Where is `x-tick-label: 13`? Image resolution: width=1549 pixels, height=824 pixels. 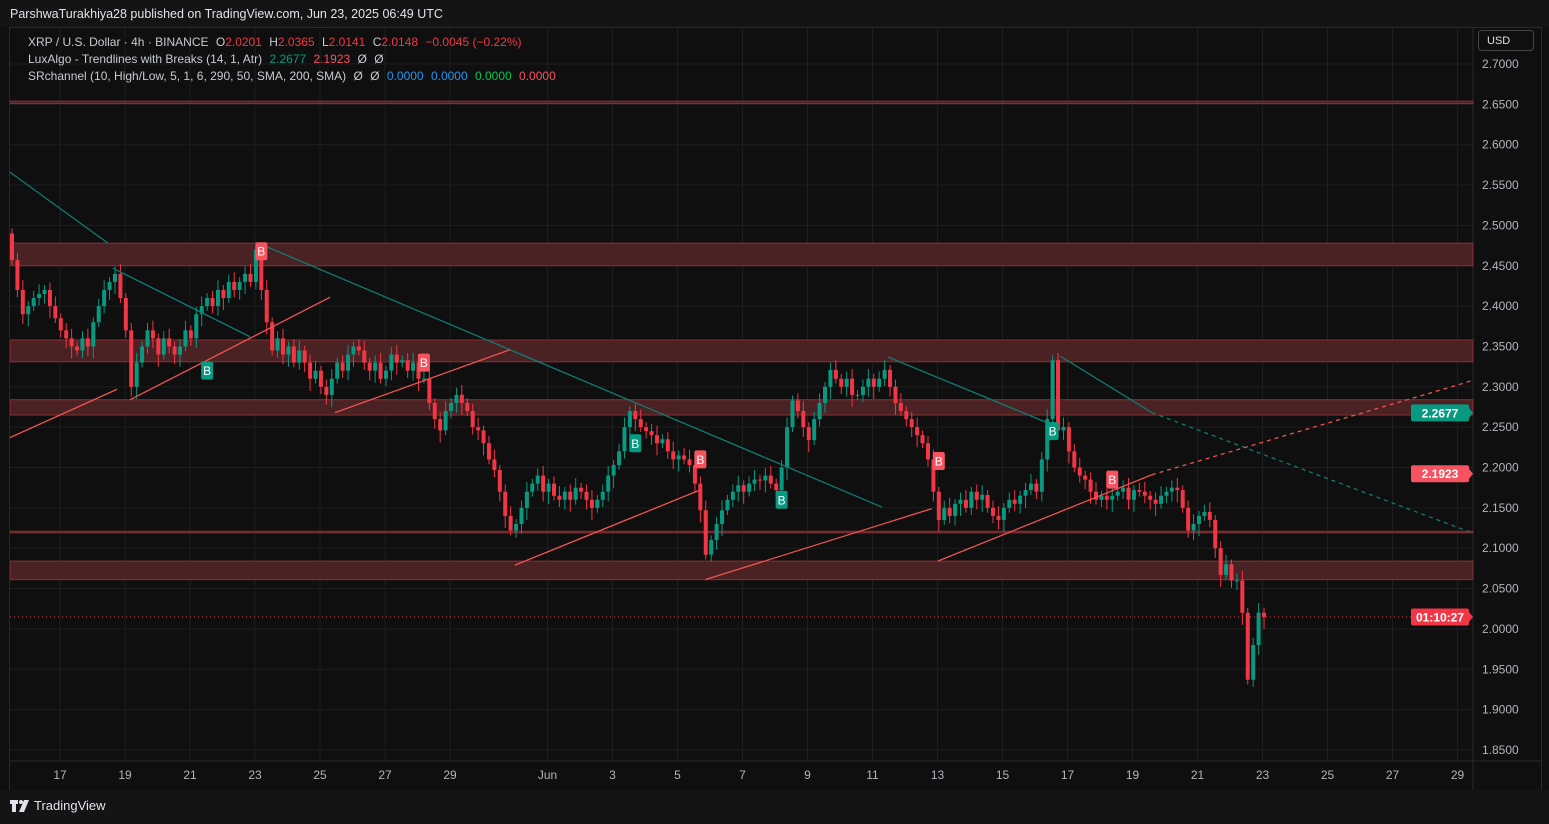
x-tick-label: 13 is located at coordinates (938, 775).